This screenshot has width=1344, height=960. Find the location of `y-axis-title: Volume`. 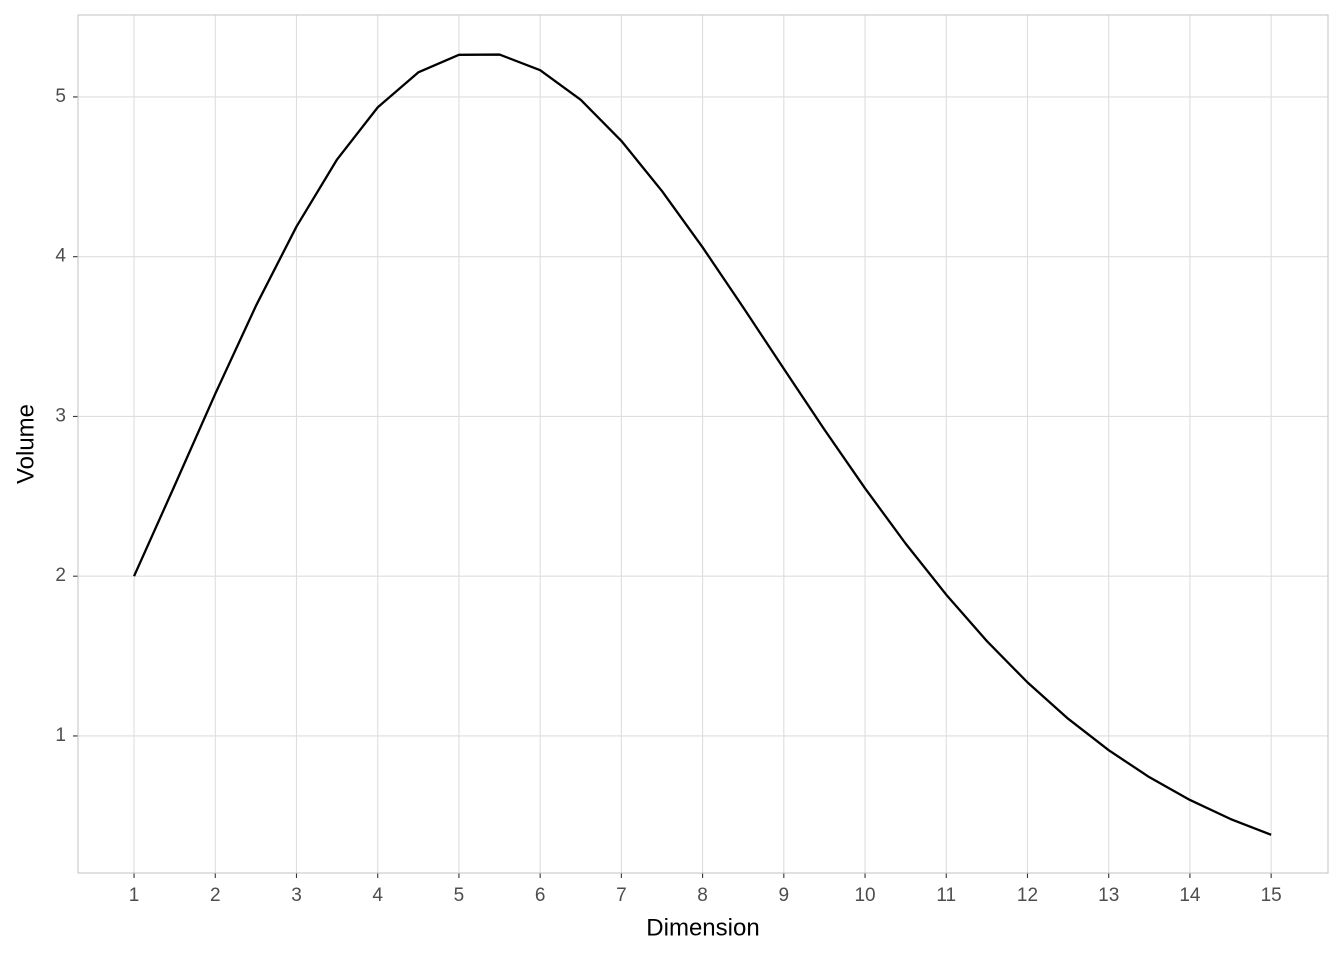

y-axis-title: Volume is located at coordinates (25, 444).